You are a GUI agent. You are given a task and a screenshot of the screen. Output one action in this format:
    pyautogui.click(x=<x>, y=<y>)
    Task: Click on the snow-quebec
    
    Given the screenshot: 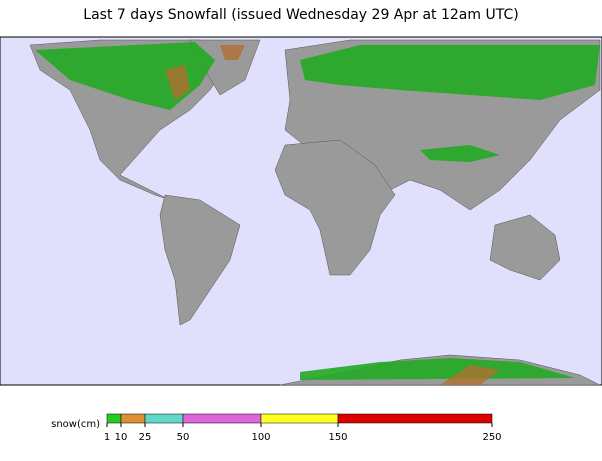 What is the action you would take?
    pyautogui.click(x=177, y=82)
    